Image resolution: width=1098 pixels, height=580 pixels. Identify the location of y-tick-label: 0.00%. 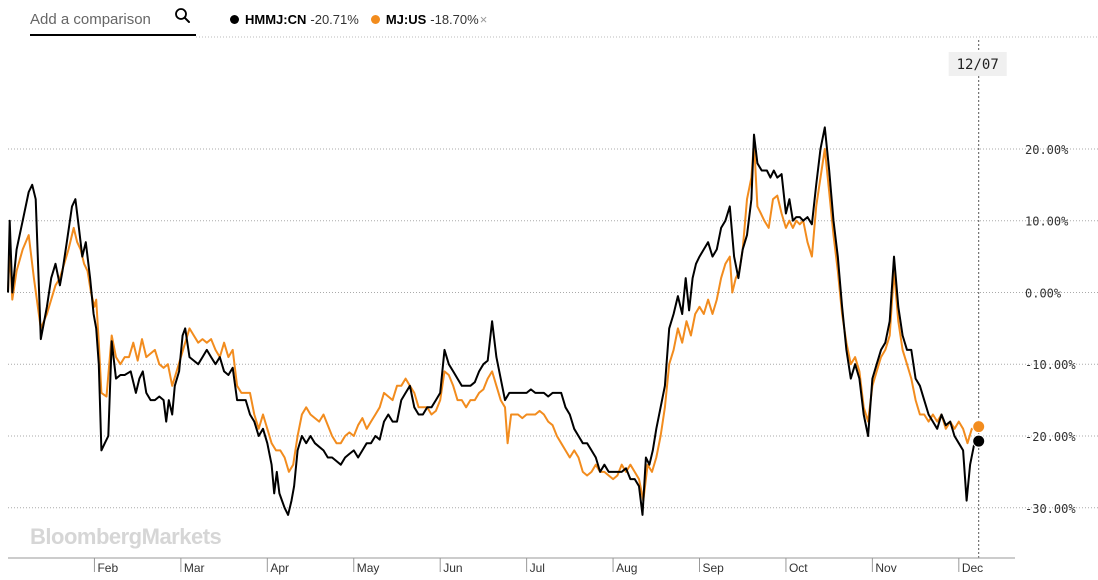
(1043, 293).